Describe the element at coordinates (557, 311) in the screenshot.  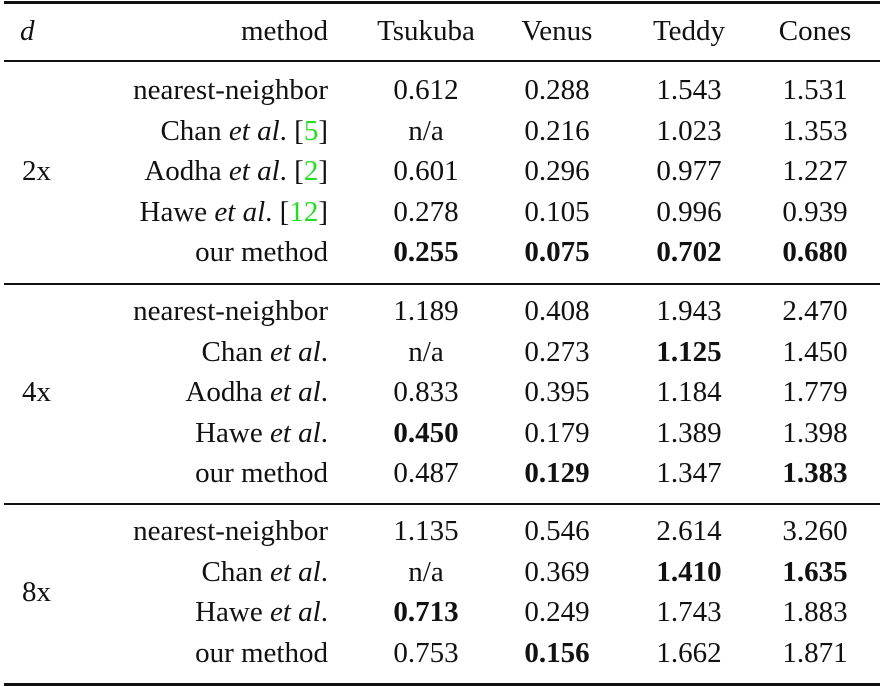
I see `value-venus: 0.408` at that location.